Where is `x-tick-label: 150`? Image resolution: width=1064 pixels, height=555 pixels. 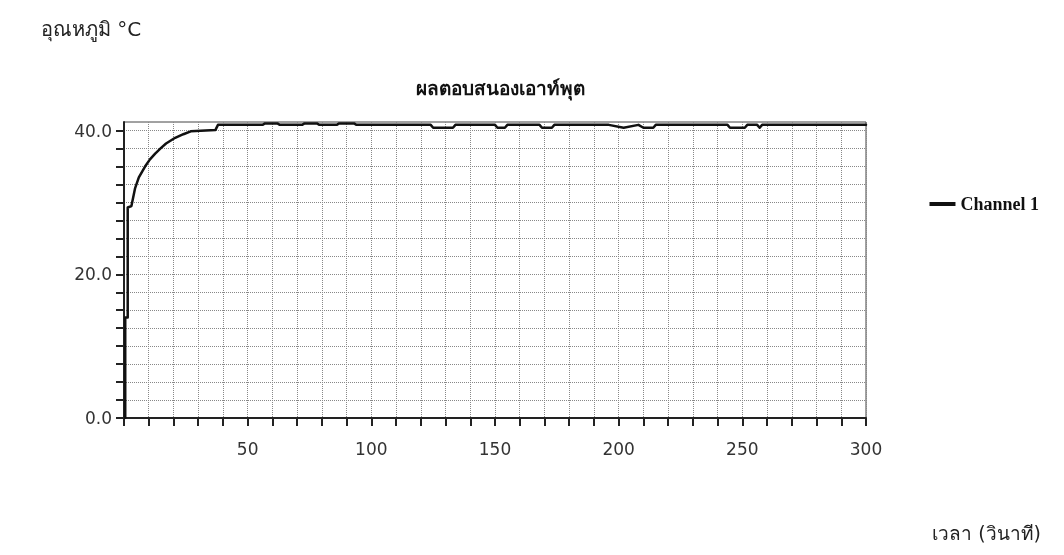
x-tick-label: 150 is located at coordinates (495, 448).